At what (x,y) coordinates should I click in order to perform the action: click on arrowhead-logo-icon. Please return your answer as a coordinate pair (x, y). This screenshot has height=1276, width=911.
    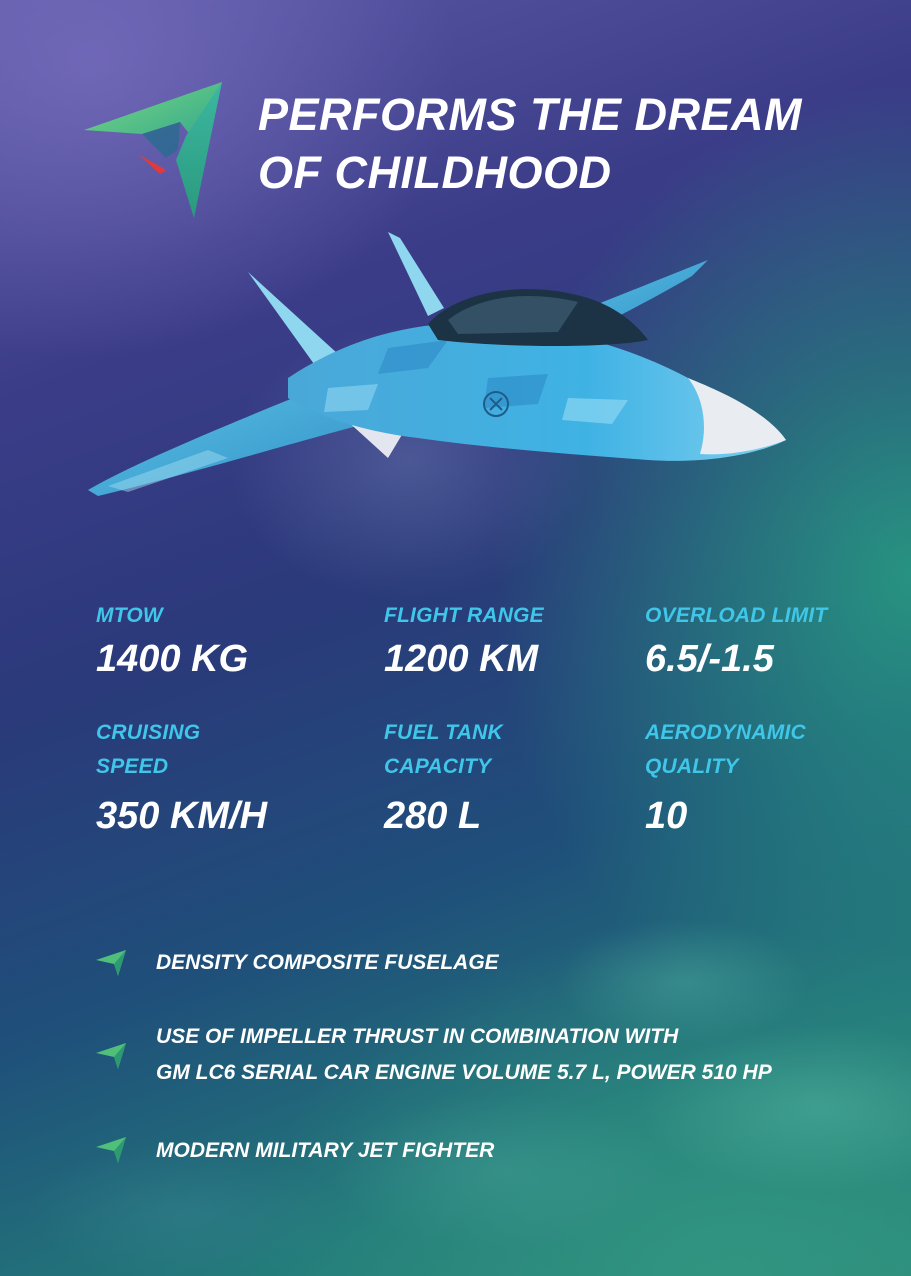
    Looking at the image, I should click on (153, 150).